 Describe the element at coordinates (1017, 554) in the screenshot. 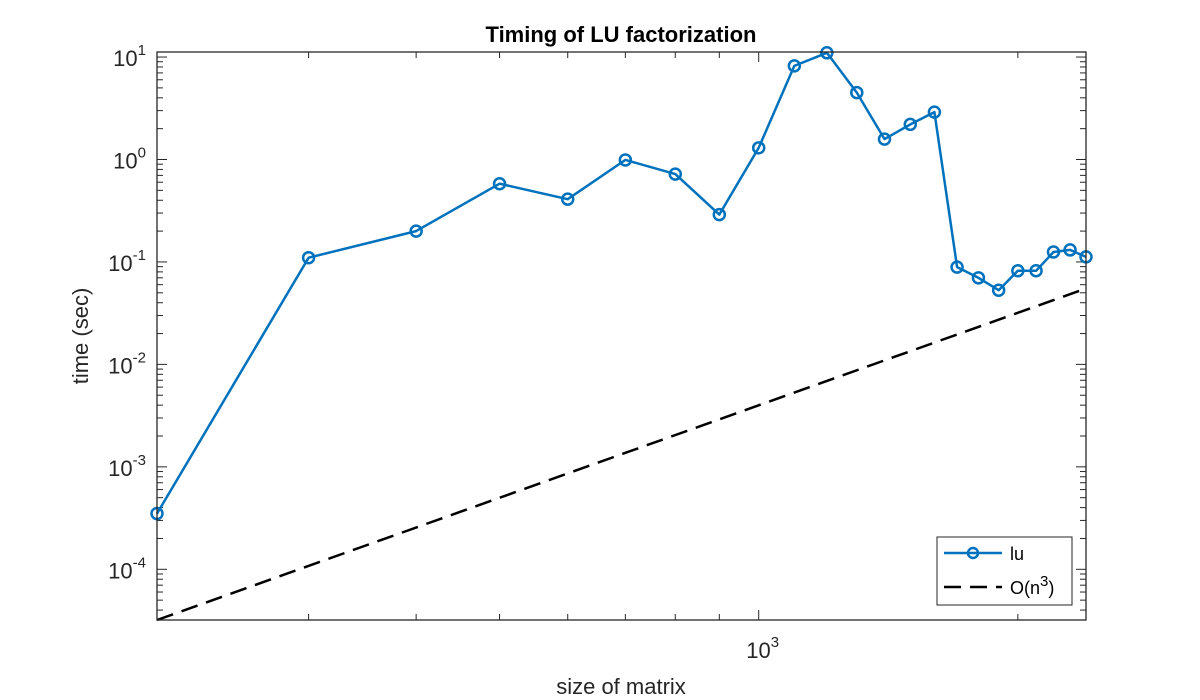

I see `legend-label-lu: lu` at that location.